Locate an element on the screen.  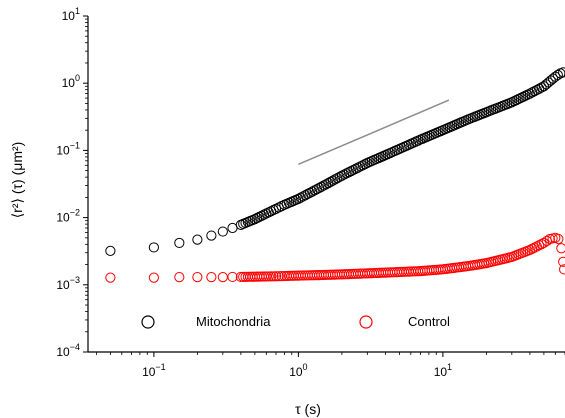
x-axis-title: τ (s) is located at coordinates (308, 409).